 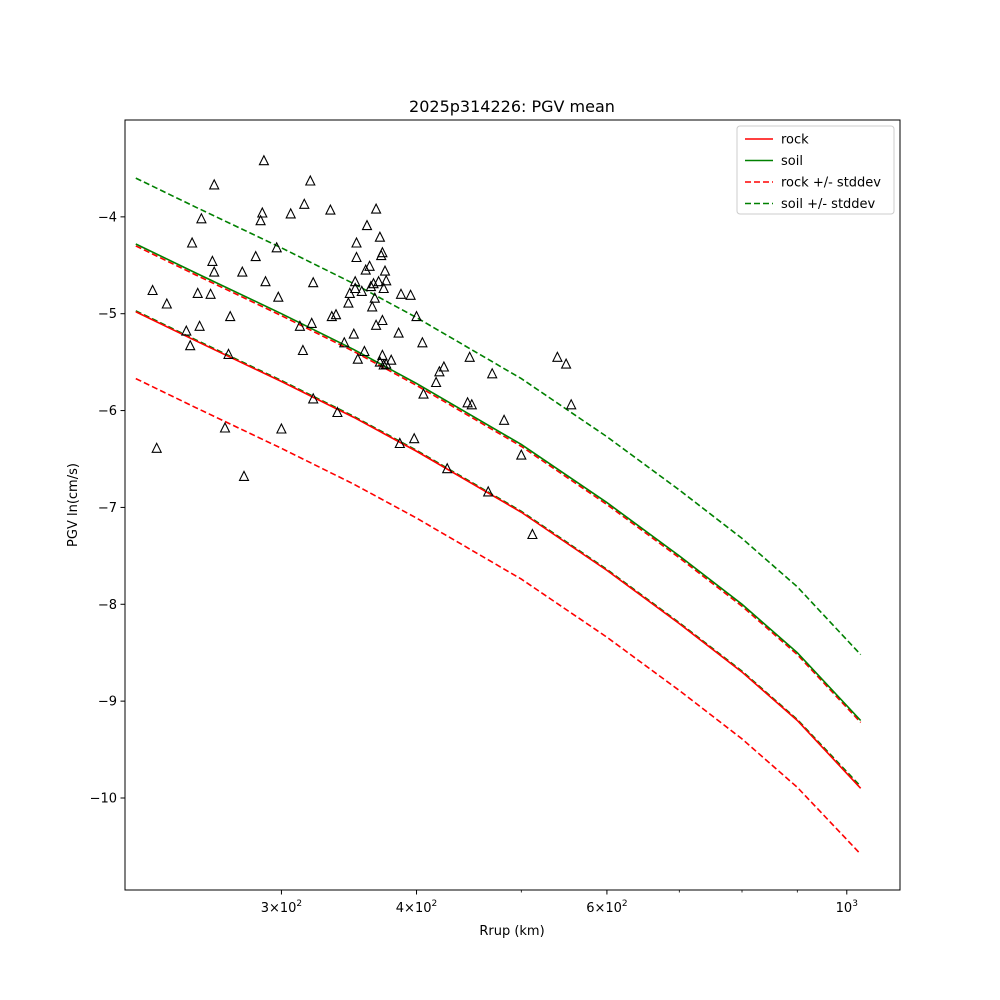 What do you see at coordinates (795, 140) in the screenshot?
I see `legend-label-rock: rock` at bounding box center [795, 140].